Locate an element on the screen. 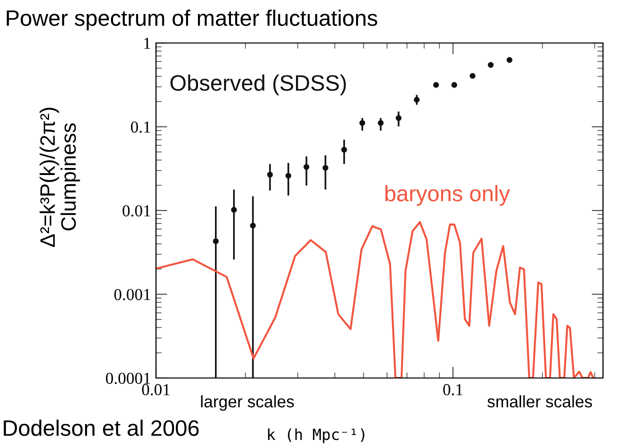 This screenshot has width=639, height=447. text: smaller scales is located at coordinates (539, 401).